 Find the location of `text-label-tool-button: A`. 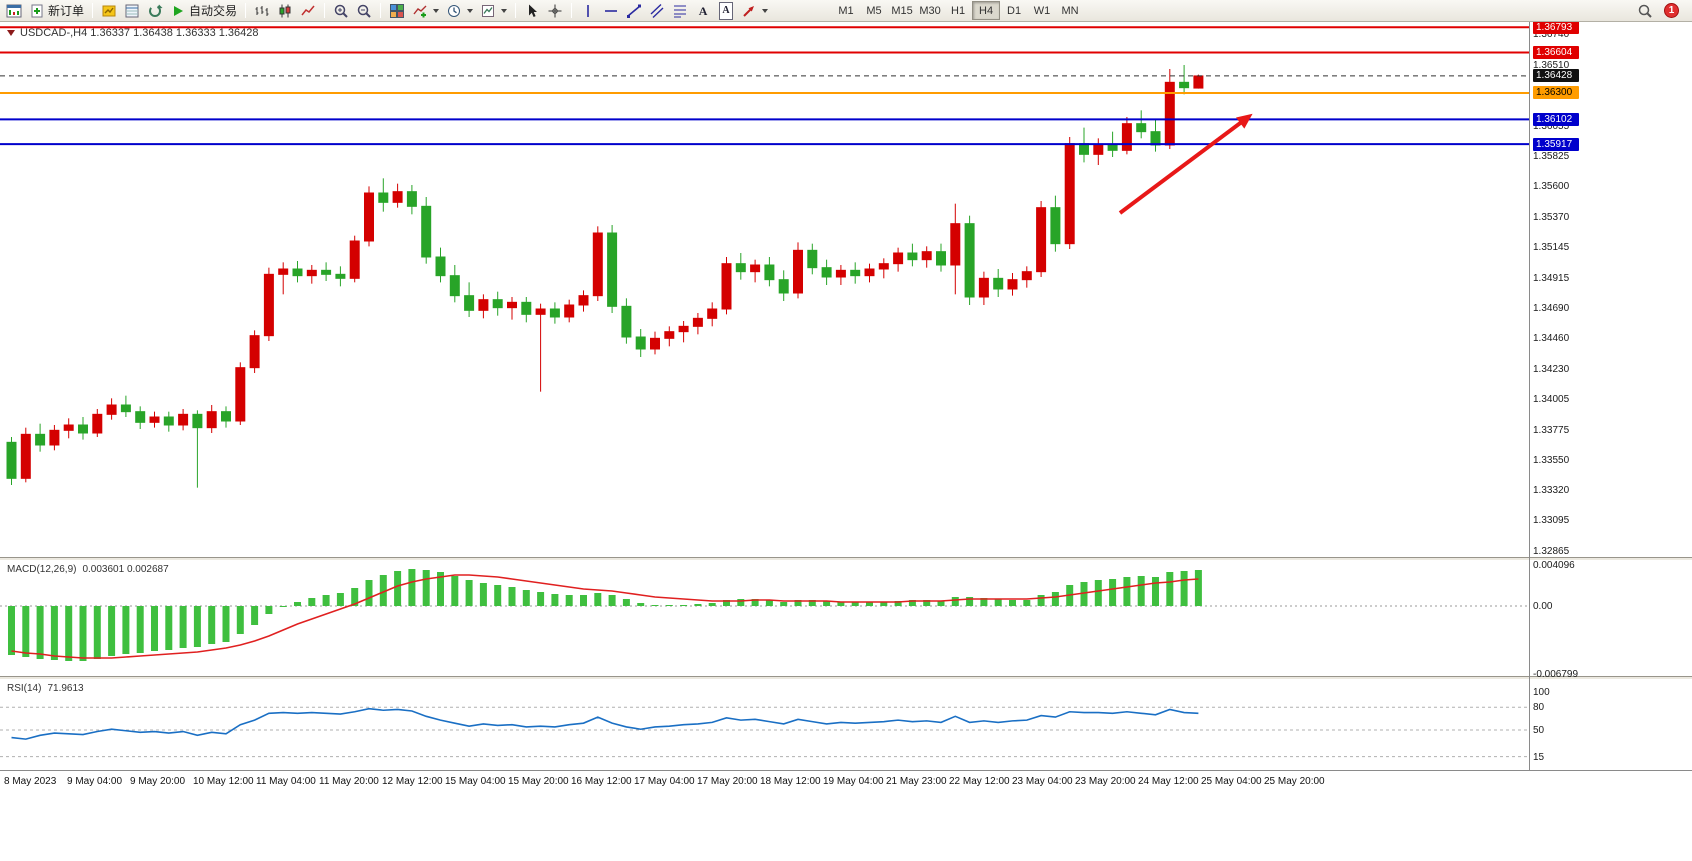

text-label-tool-button: A is located at coordinates (726, 11).